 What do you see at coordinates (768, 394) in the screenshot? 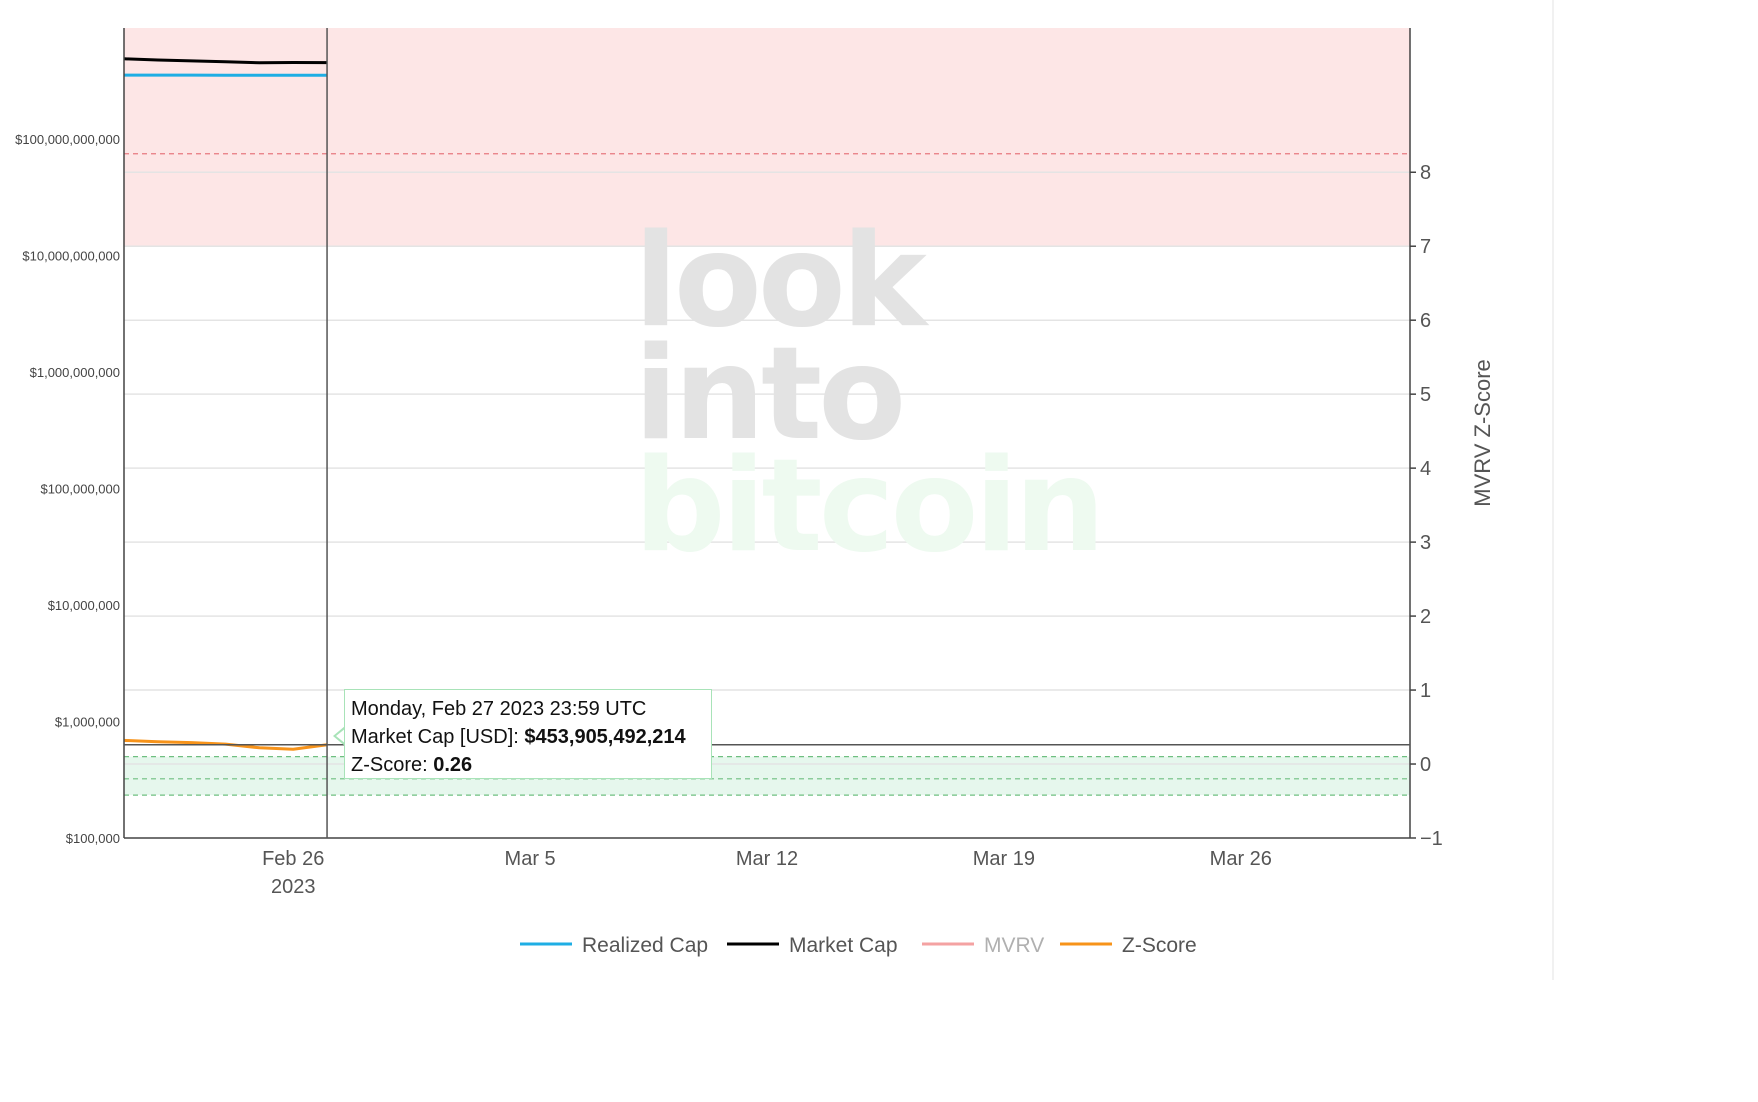
I see `watermark-word: into` at bounding box center [768, 394].